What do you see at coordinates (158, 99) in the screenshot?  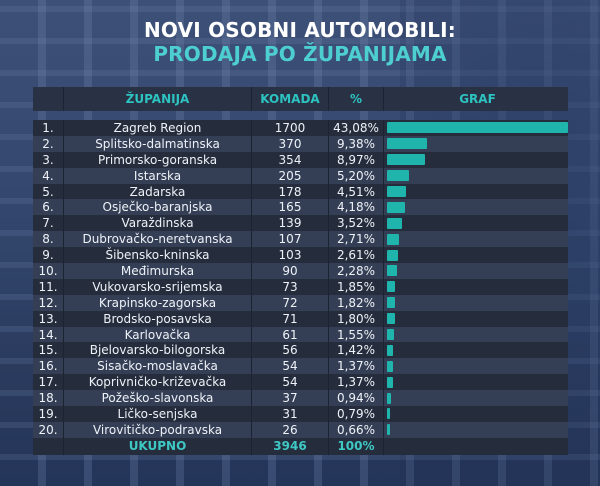 I see `header-county: ŽUPANIJA` at bounding box center [158, 99].